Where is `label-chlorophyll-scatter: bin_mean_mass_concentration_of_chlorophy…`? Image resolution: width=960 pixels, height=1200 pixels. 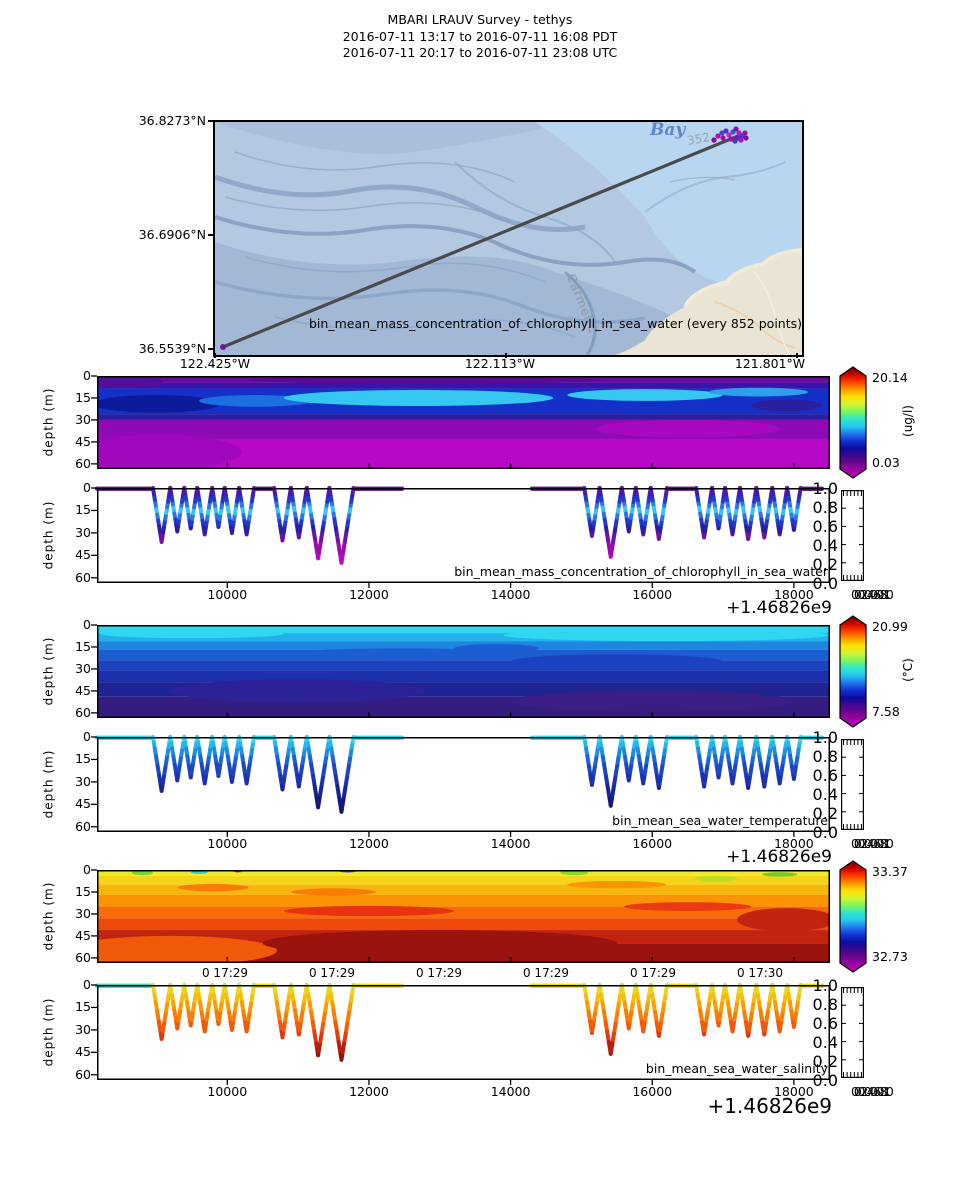 label-chlorophyll-scatter: bin_mean_mass_concentration_of_chlorophy… is located at coordinates (641, 571).